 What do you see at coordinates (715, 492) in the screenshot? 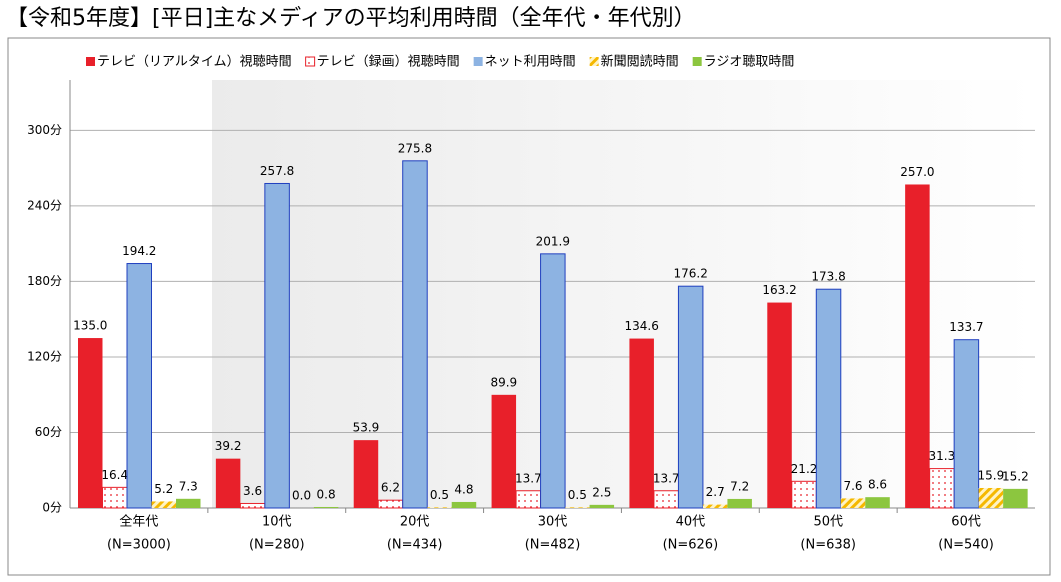
I see `value-label: 2.7` at bounding box center [715, 492].